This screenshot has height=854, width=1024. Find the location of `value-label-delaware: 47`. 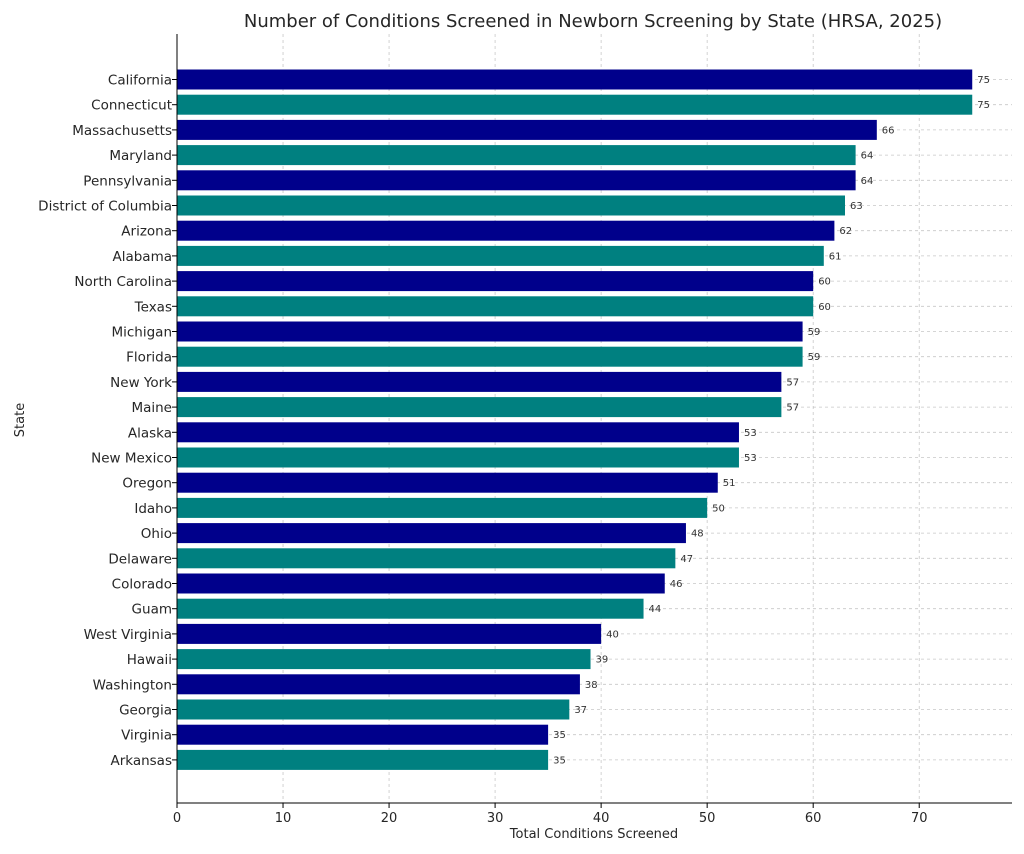

value-label-delaware: 47 is located at coordinates (686, 559).